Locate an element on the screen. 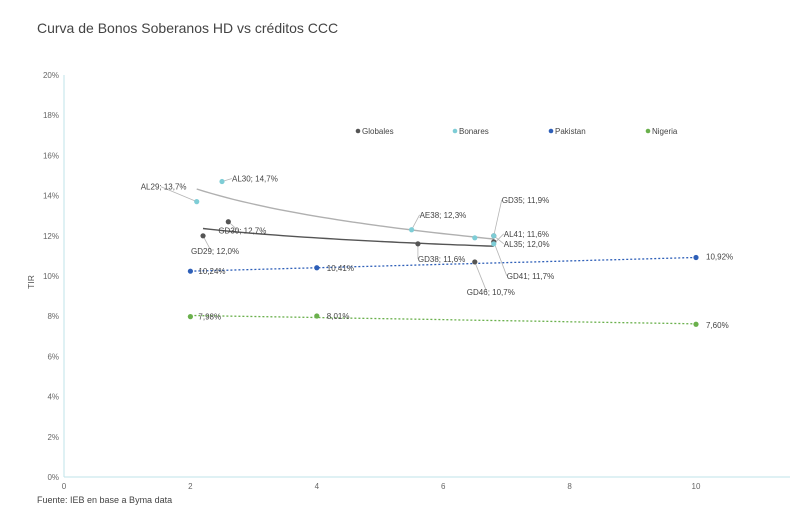 The image size is (800, 526). legend-label: Globales is located at coordinates (378, 131).